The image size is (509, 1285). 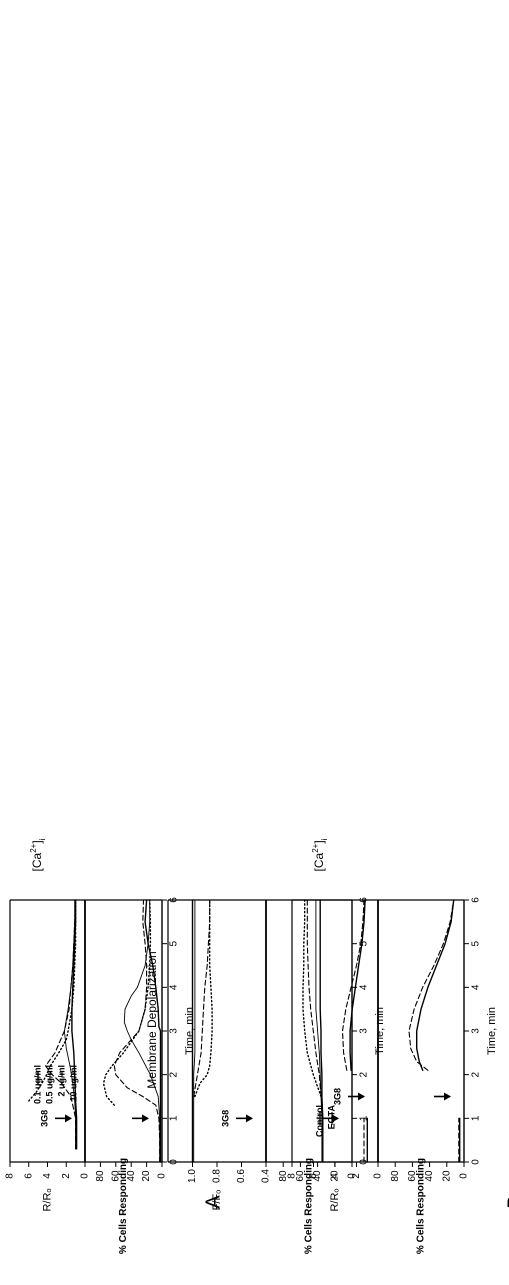 What do you see at coordinates (217, 1200) in the screenshot?
I see `y-axis-label: F/Fₒ` at bounding box center [217, 1200].